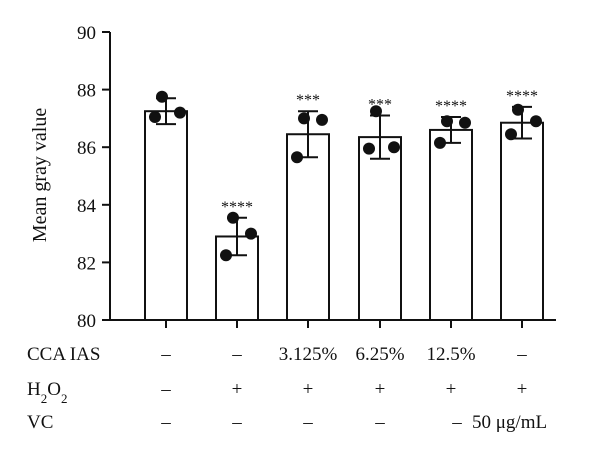 This screenshot has height=456, width=600. Describe the element at coordinates (86, 148) in the screenshot. I see `y-tick-label: 86` at that location.